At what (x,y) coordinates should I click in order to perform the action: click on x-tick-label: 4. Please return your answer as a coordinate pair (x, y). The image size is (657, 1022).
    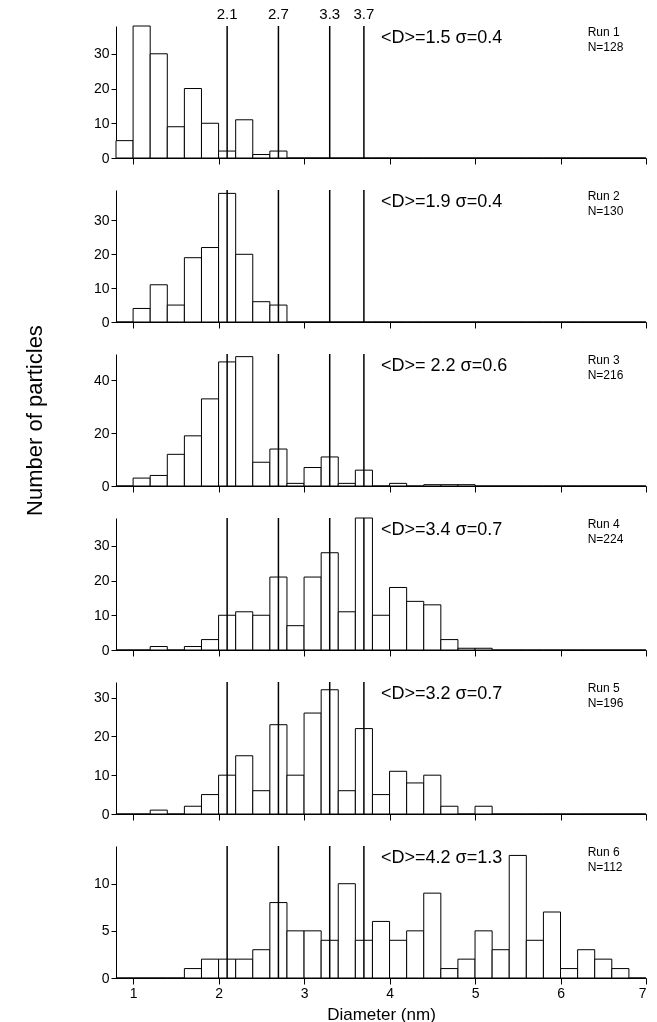
    Looking at the image, I should click on (390, 992).